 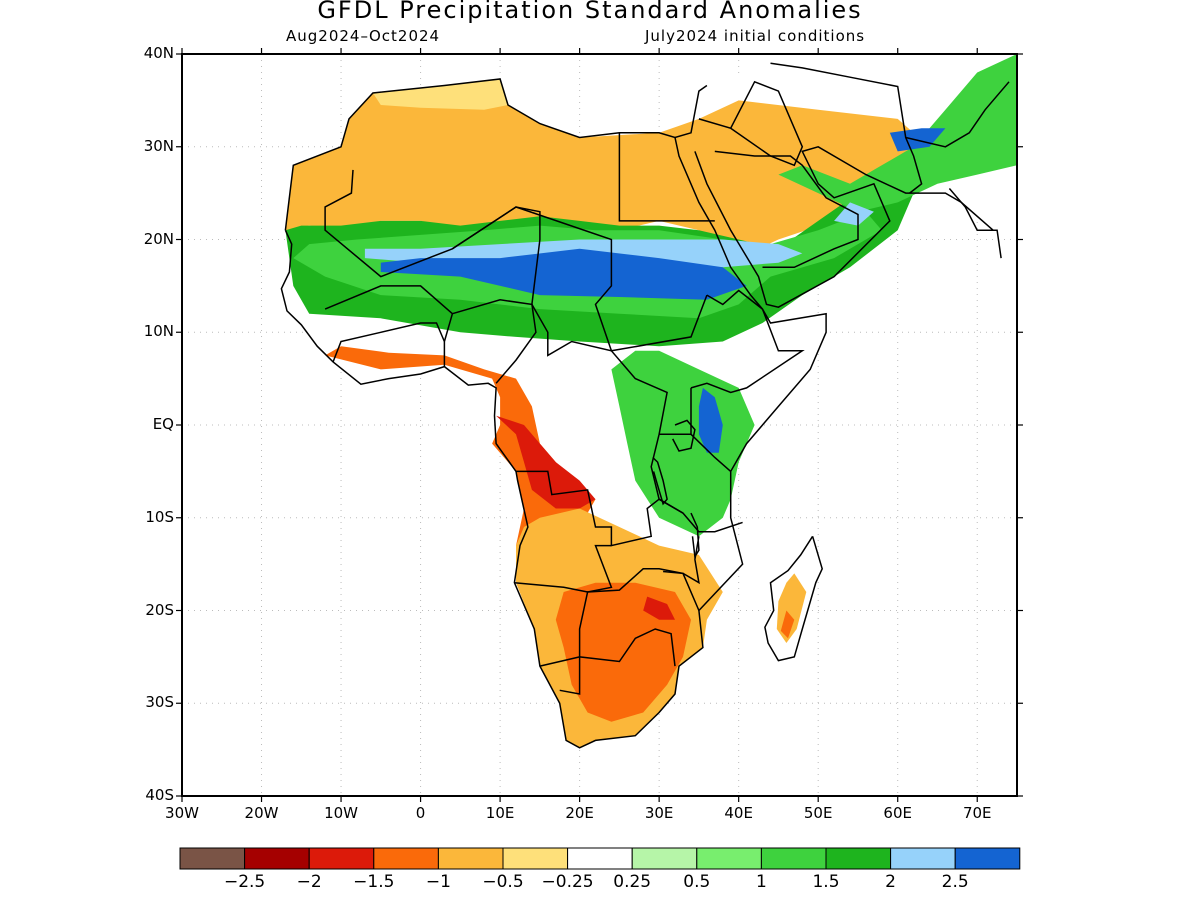 What do you see at coordinates (632, 882) in the screenshot?
I see `colorbar-label: 0.25` at bounding box center [632, 882].